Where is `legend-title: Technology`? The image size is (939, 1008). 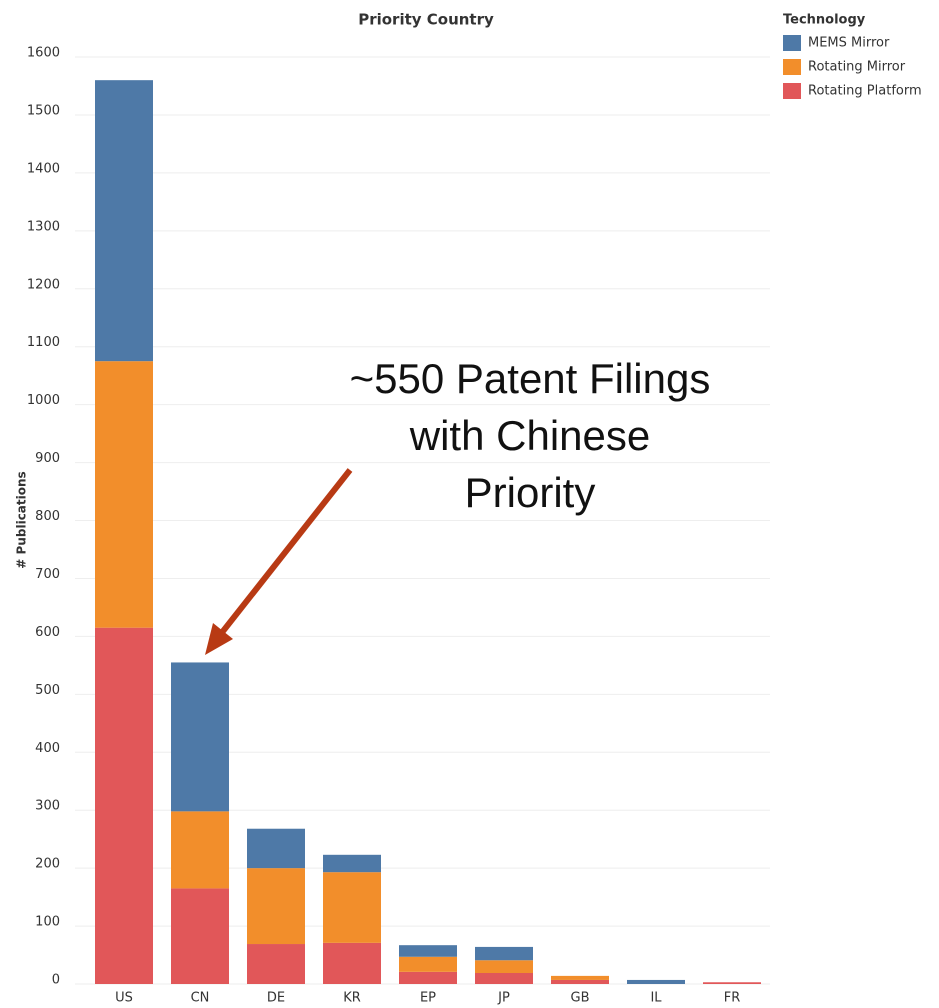 legend-title: Technology is located at coordinates (824, 20).